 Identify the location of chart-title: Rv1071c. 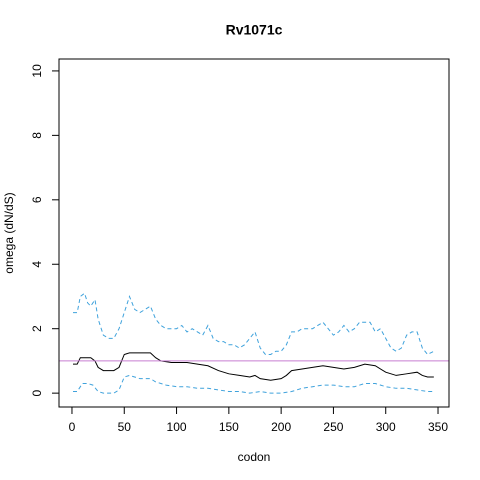
(254, 30).